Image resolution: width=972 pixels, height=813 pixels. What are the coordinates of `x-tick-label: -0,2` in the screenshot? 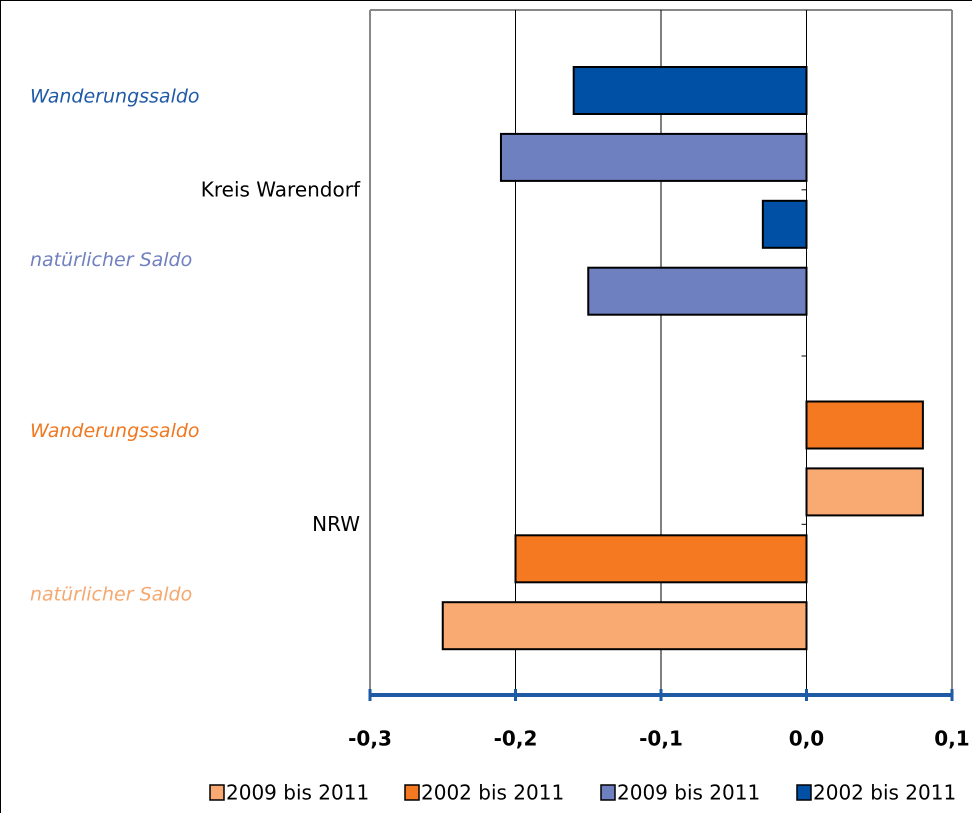 It's located at (516, 739).